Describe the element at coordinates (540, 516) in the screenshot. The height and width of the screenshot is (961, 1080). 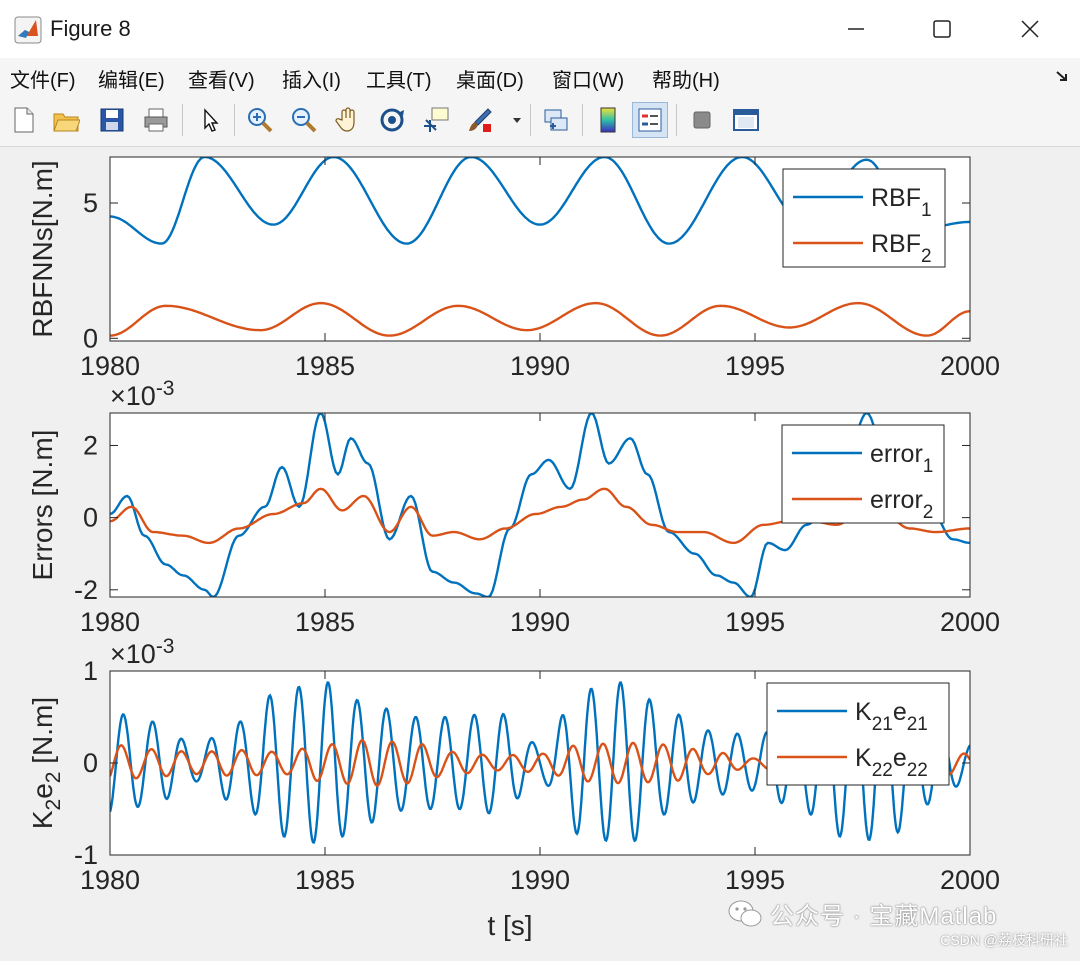
I see `series-line-error2` at that location.